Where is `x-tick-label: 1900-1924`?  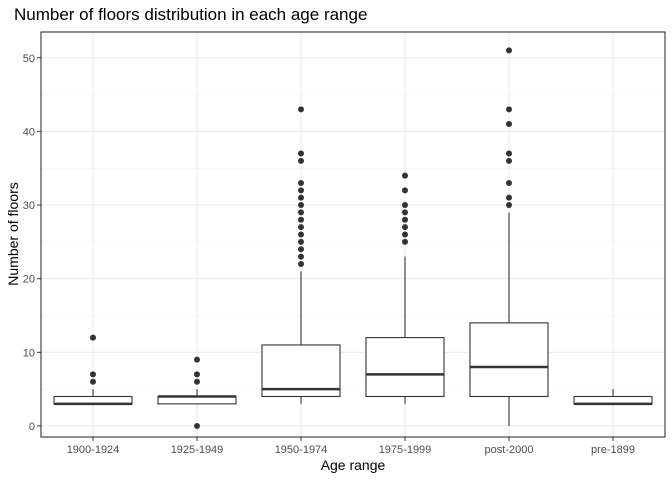 x-tick-label: 1900-1924 is located at coordinates (93, 450).